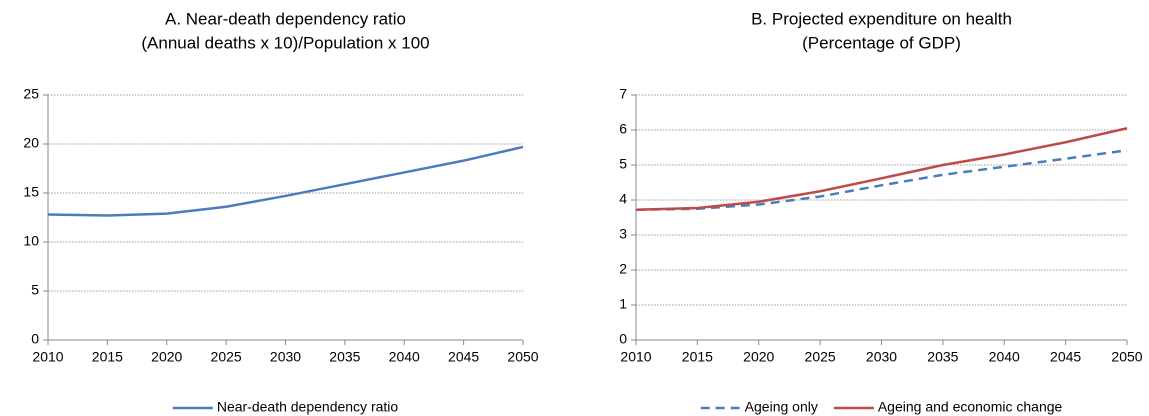 This screenshot has height=416, width=1149. What do you see at coordinates (623, 269) in the screenshot?
I see `y-tick-label: 2` at bounding box center [623, 269].